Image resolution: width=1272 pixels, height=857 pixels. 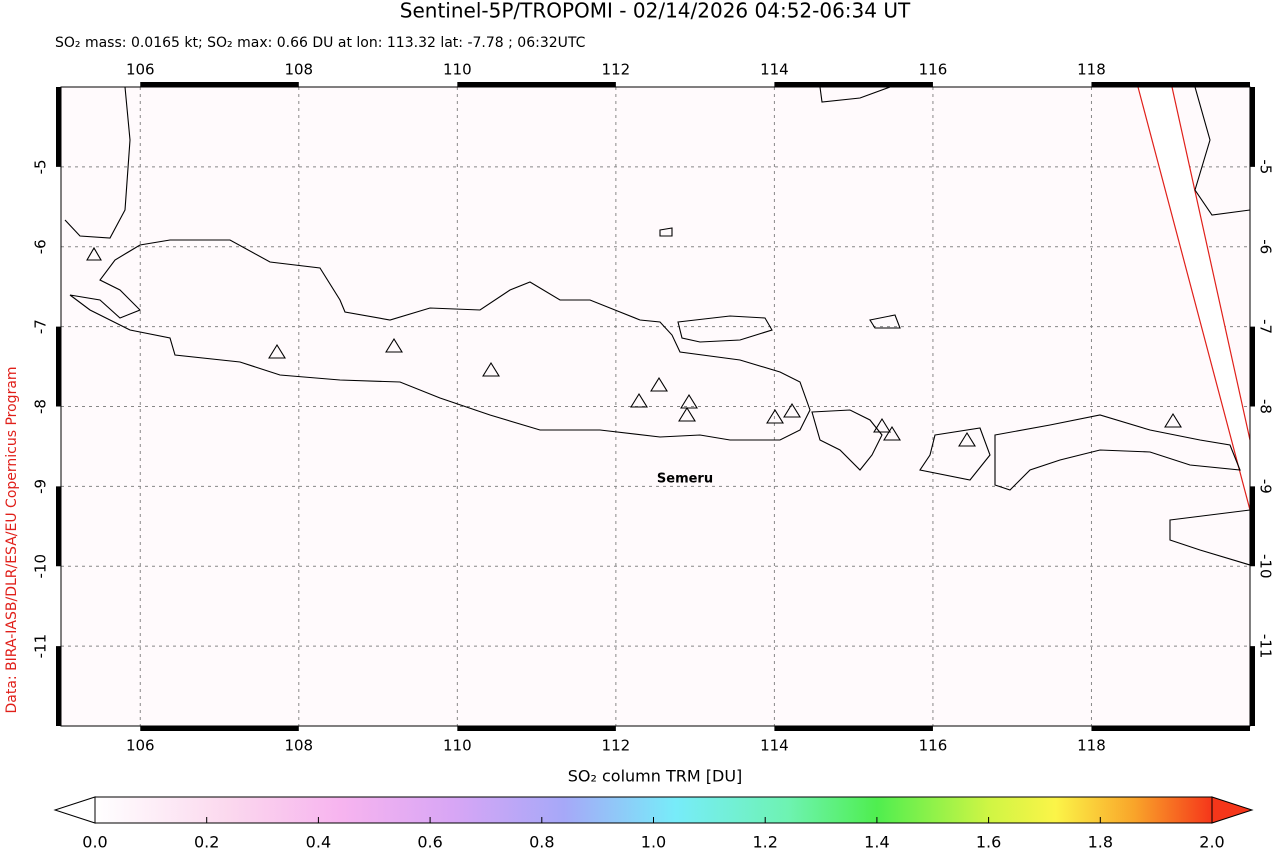 I want to click on colorbar-over, so click(x=1232, y=810).